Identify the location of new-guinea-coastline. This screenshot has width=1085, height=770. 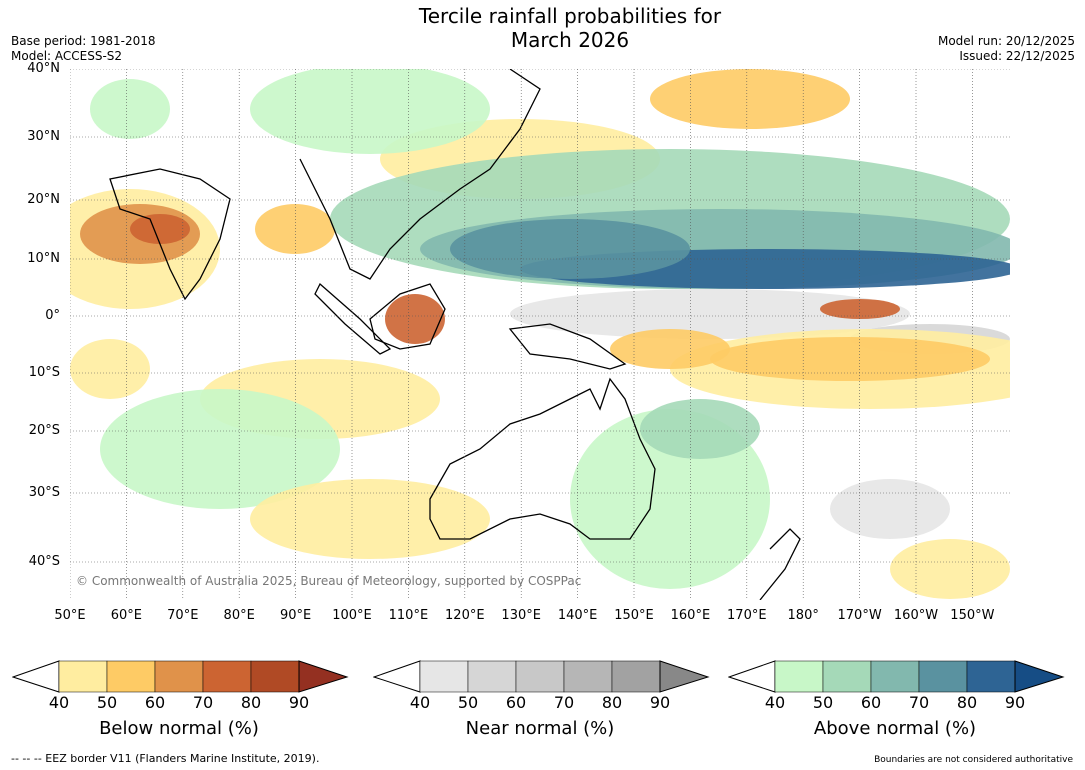
(567, 346).